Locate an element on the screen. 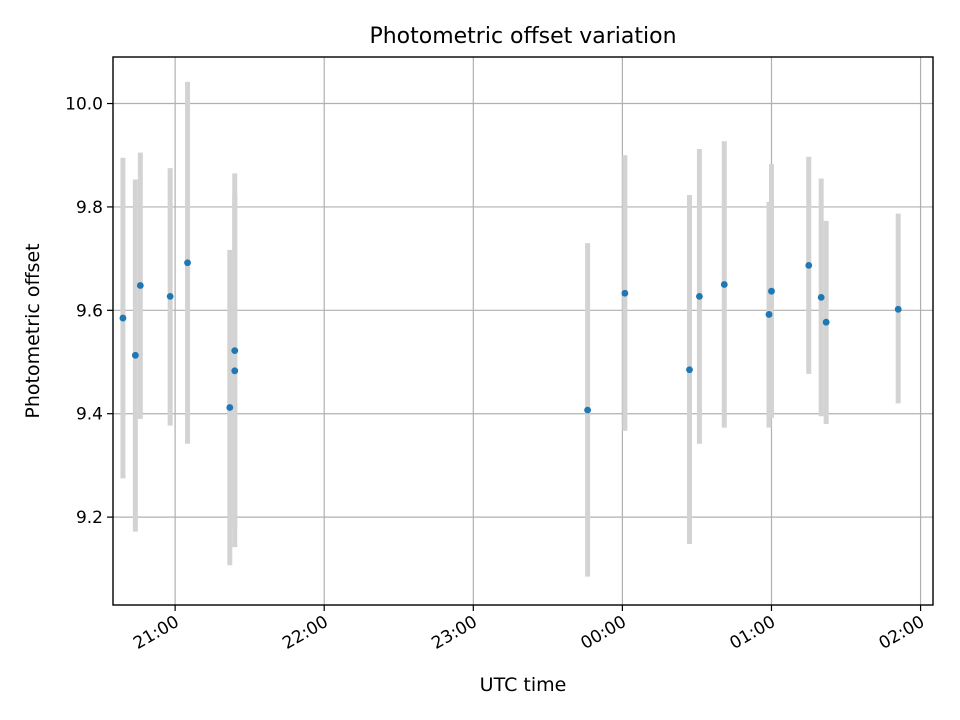 The image size is (960, 720). y-tick-label: 10.0 is located at coordinates (84, 105).